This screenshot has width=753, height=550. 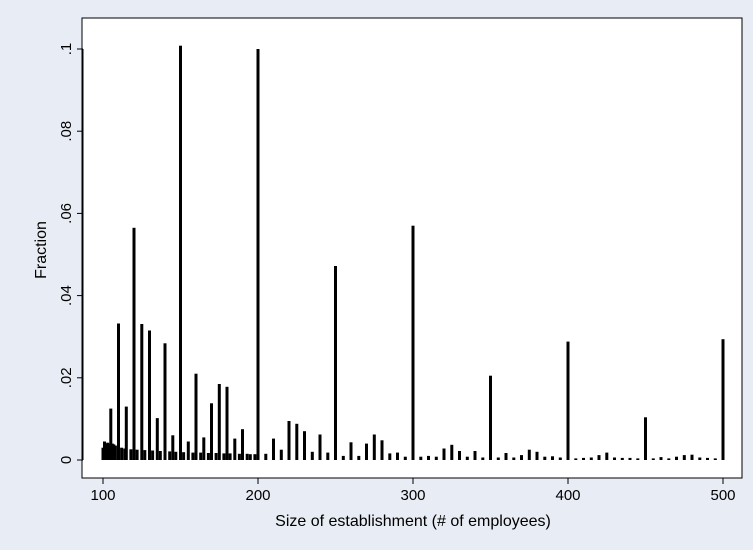 I want to click on y-tick-label: .02, so click(x=66, y=377).